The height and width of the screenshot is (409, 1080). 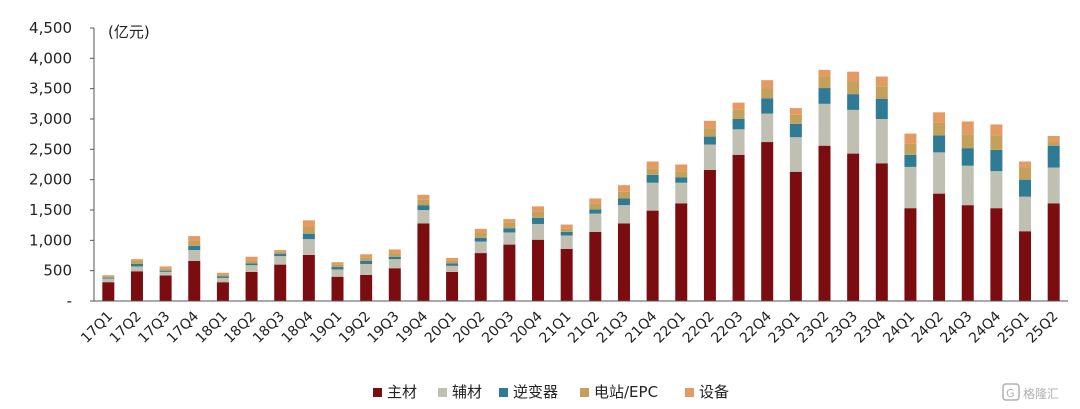 What do you see at coordinates (412, 327) in the screenshot?
I see `x-tick-label: 19Q4` at bounding box center [412, 327].